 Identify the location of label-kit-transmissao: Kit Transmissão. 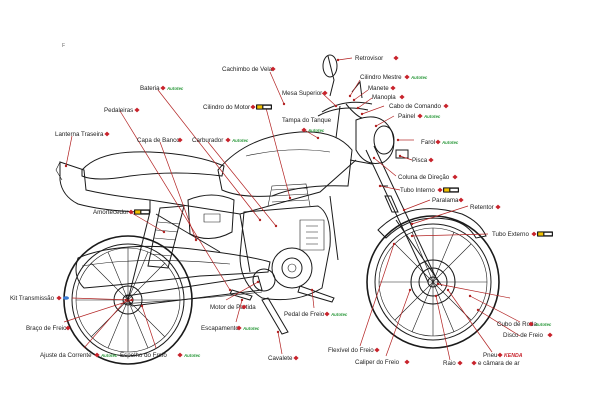
(39, 298).